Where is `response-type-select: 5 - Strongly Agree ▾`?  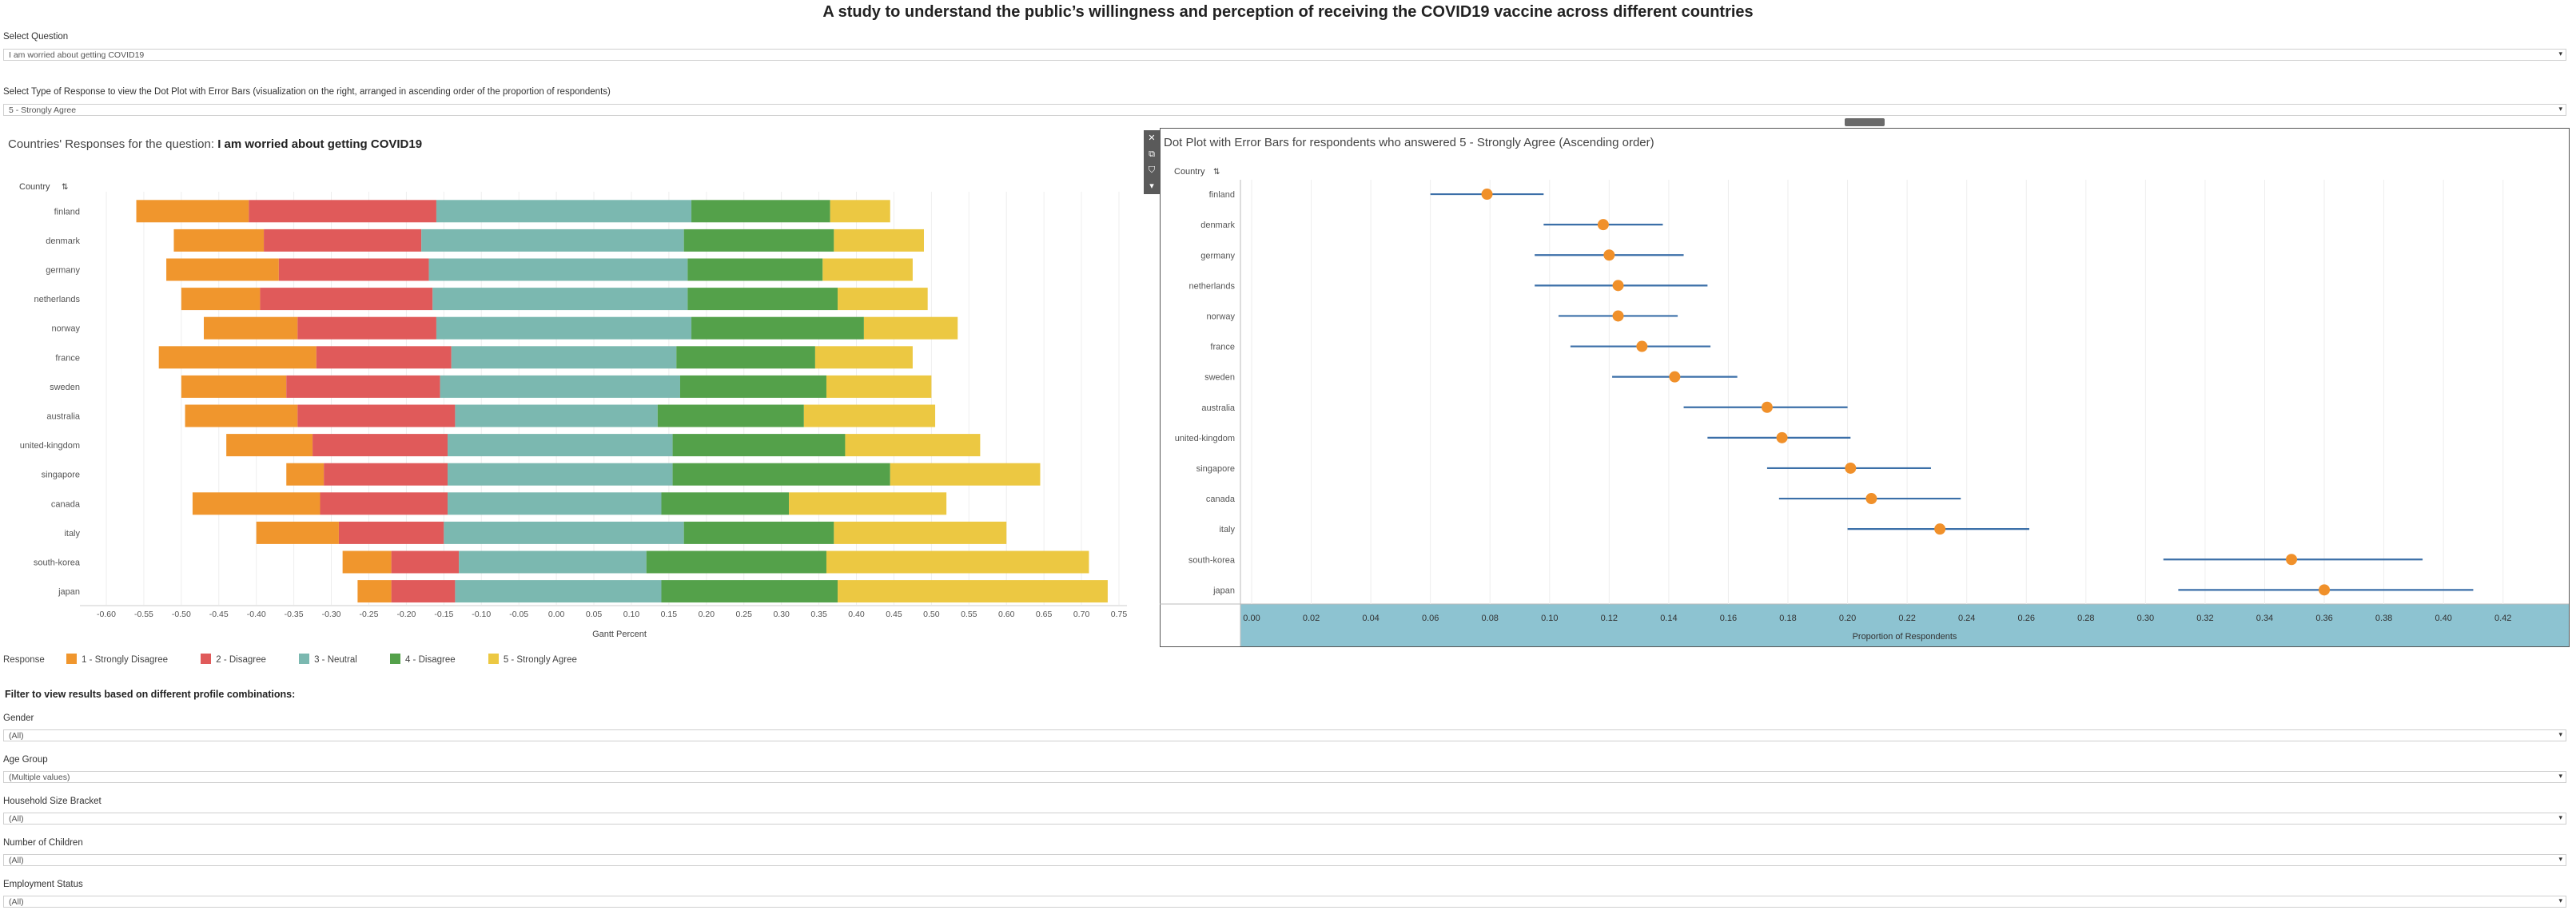 response-type-select: 5 - Strongly Agree ▾ is located at coordinates (1284, 110).